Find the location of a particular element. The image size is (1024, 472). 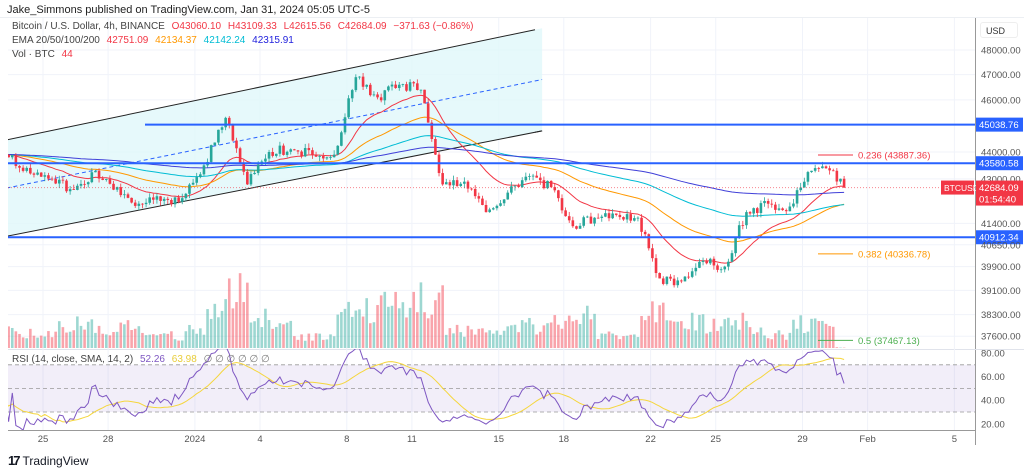

symbol-title: Bitcoin / U.S. Dollar, 4h, BINANCE is located at coordinates (88, 26).